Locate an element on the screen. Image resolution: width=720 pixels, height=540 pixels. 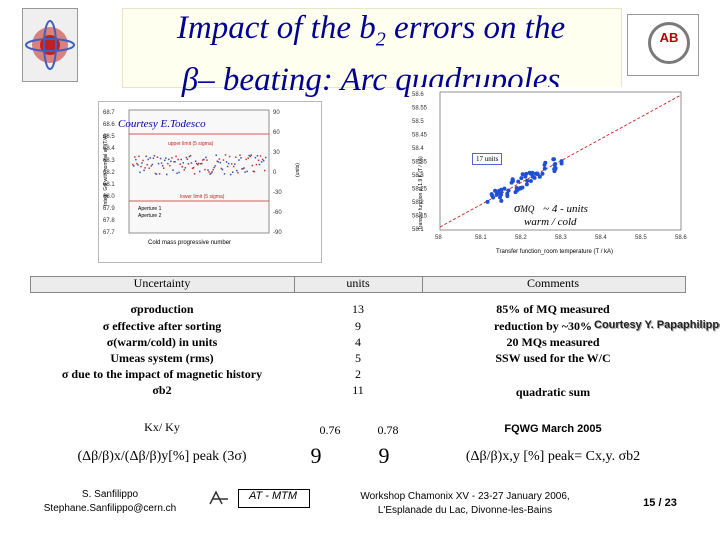
left-y-tick: 68.4 is located at coordinates (109, 149).